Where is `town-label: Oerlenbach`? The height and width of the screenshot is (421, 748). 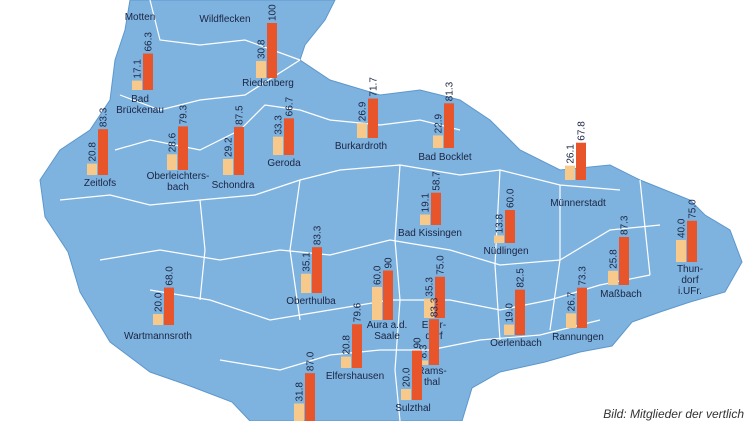 town-label: Oerlenbach is located at coordinates (516, 343).